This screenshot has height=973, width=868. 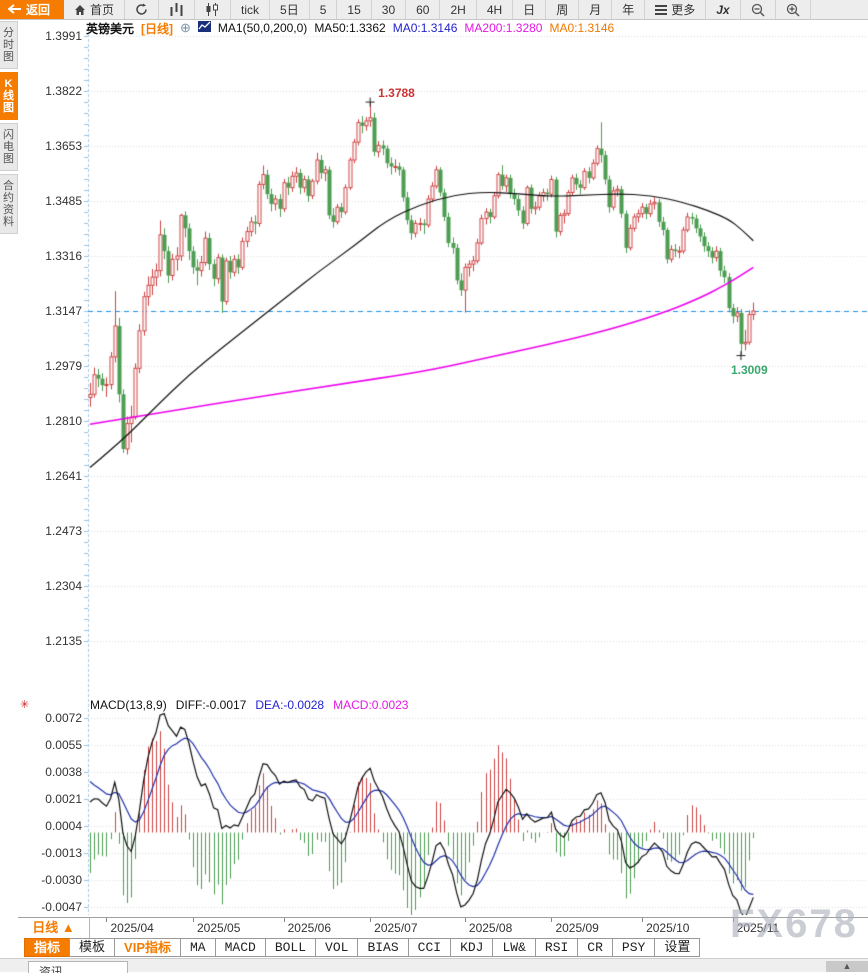 I want to click on ma200-value: MA200:1.3280, so click(x=503, y=28).